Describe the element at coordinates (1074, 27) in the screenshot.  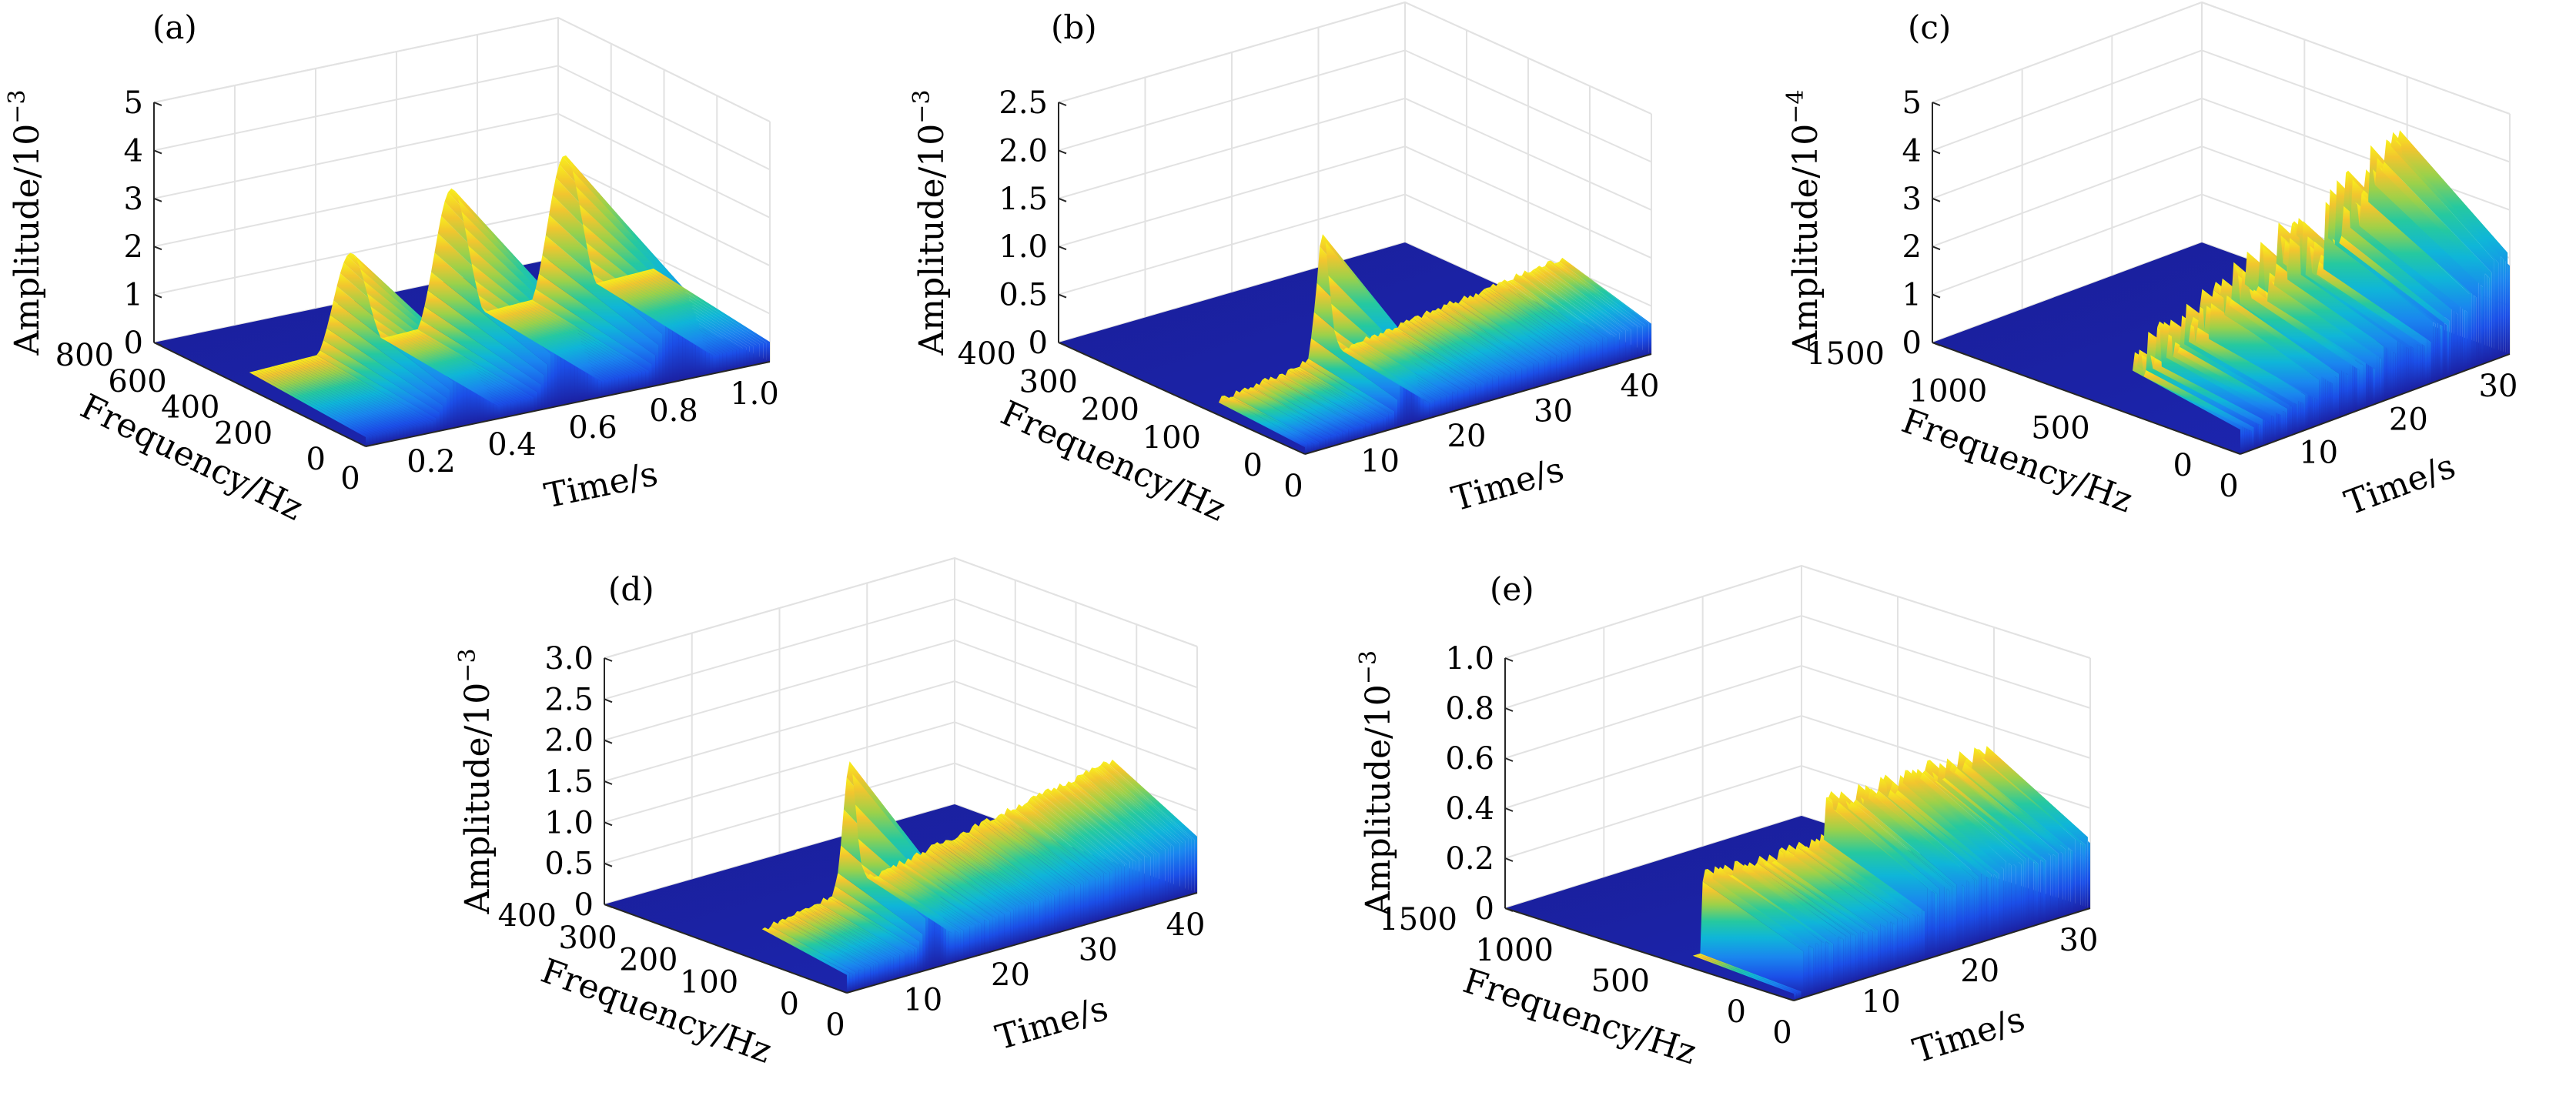
I see `panel-label: (b)` at that location.